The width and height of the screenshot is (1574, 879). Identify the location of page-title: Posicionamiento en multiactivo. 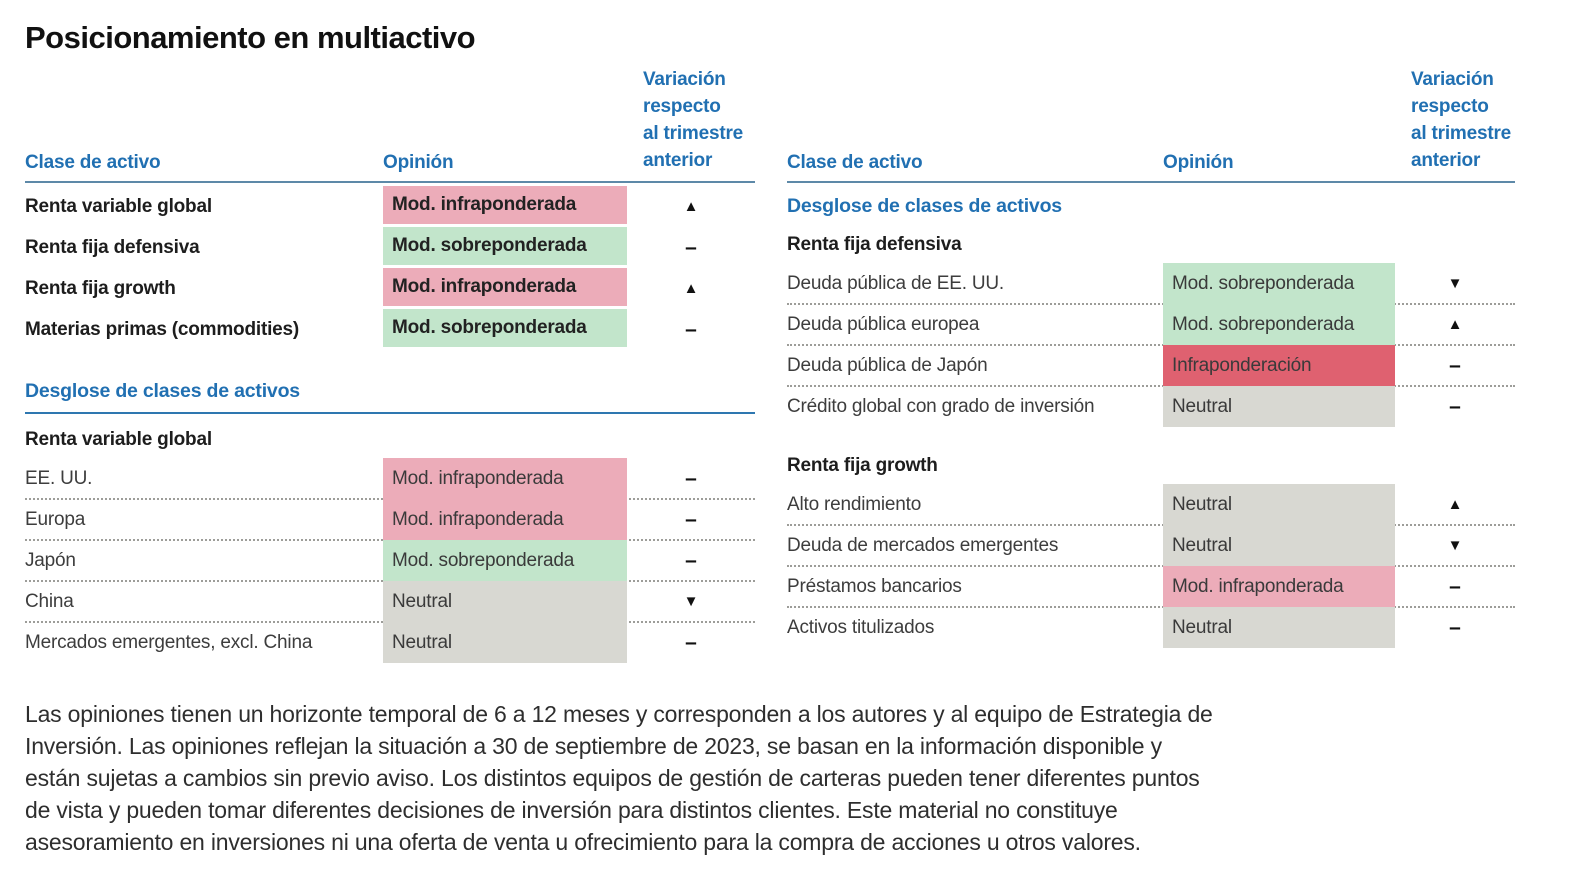
(250, 37).